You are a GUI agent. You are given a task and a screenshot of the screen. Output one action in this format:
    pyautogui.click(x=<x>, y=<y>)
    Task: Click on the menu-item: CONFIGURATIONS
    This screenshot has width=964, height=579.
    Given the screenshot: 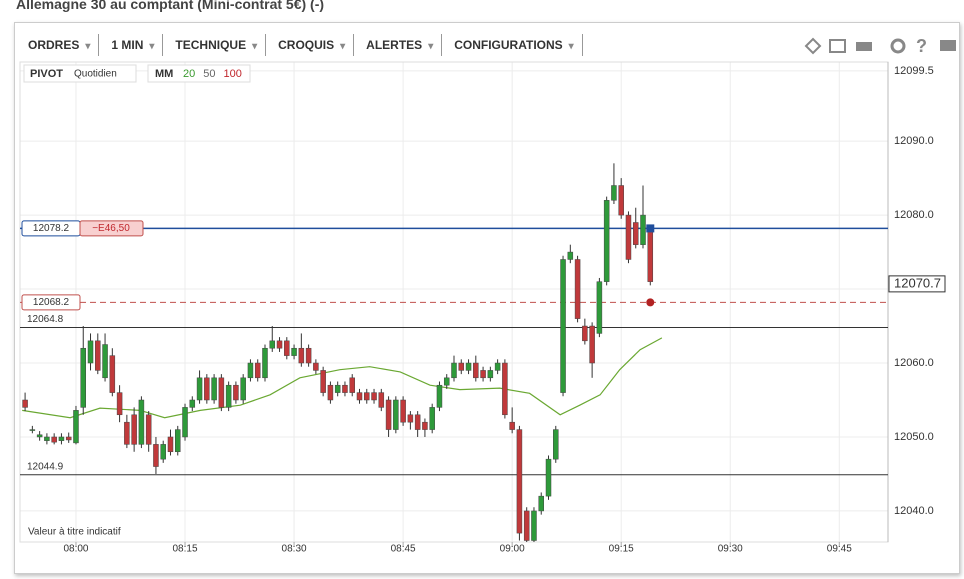 What is the action you would take?
    pyautogui.click(x=512, y=45)
    